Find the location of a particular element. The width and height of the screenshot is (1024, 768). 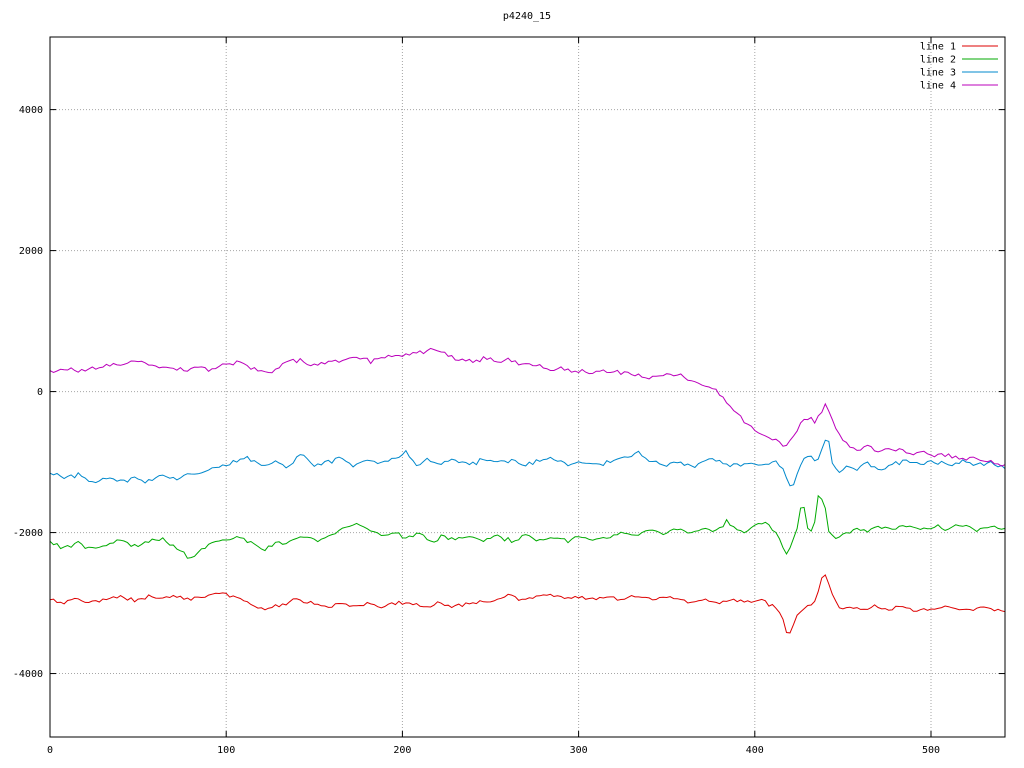

x-tick-label: 200 is located at coordinates (402, 750).